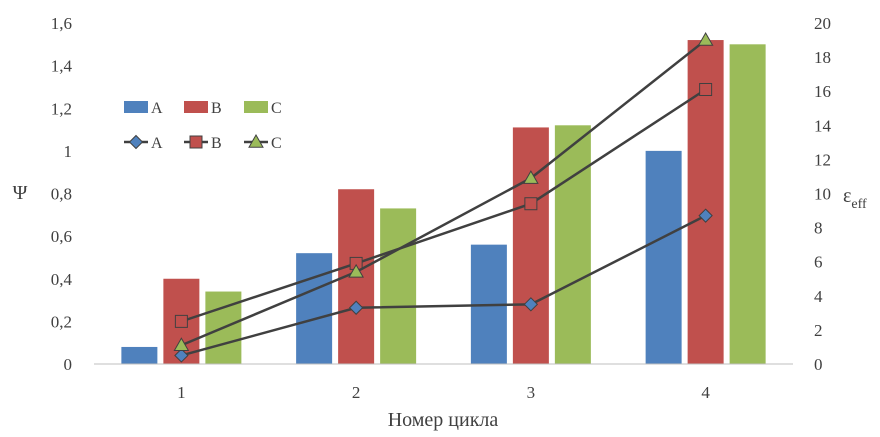  What do you see at coordinates (822, 23) in the screenshot?
I see `y2-tick-label: 20` at bounding box center [822, 23].